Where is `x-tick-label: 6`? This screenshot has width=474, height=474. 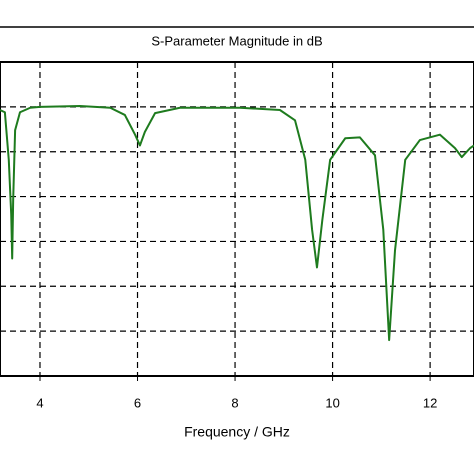 x-tick-label: 6 is located at coordinates (137, 402).